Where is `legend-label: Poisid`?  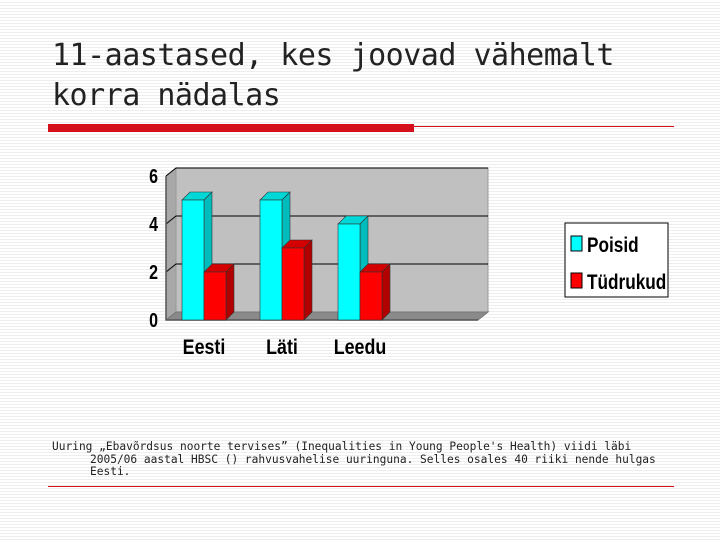 legend-label: Poisid is located at coordinates (613, 246).